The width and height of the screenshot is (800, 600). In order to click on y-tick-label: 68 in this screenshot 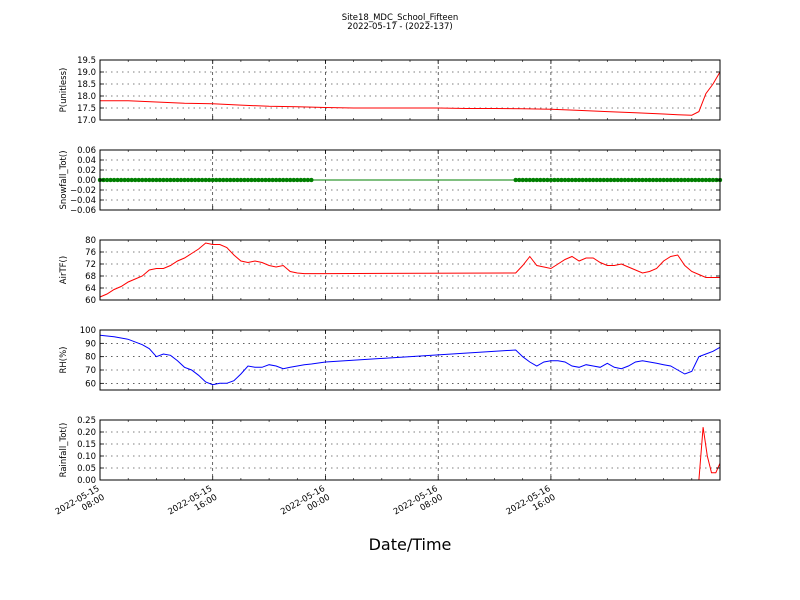, I will do `click(90, 277)`.